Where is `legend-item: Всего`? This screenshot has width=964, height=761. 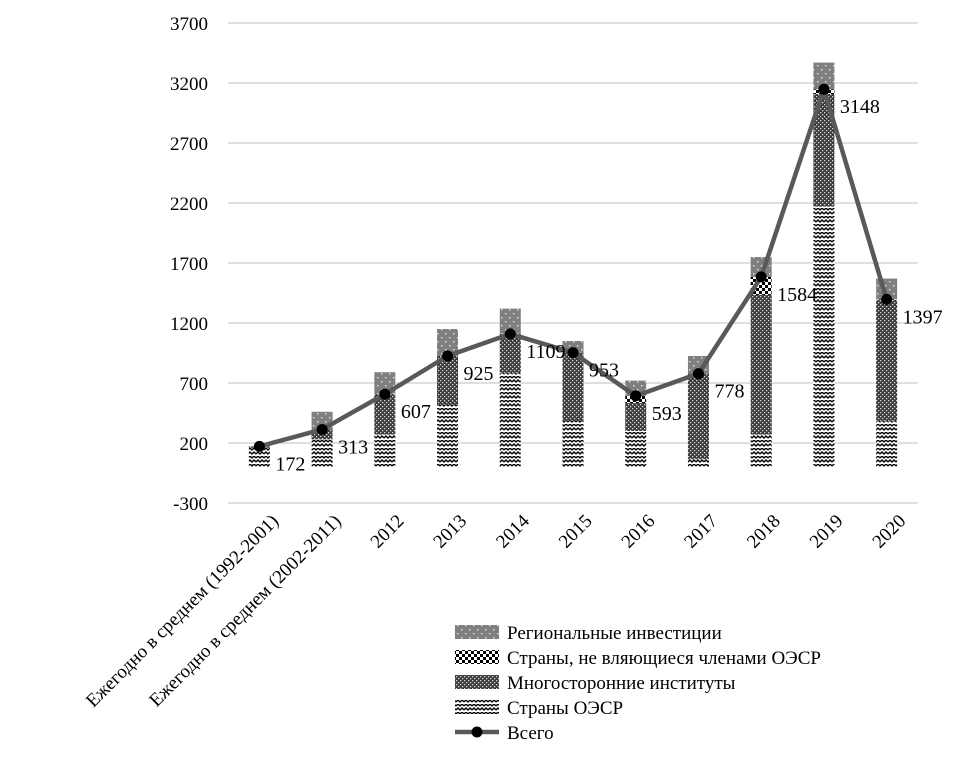 legend-item: Всего is located at coordinates (504, 733).